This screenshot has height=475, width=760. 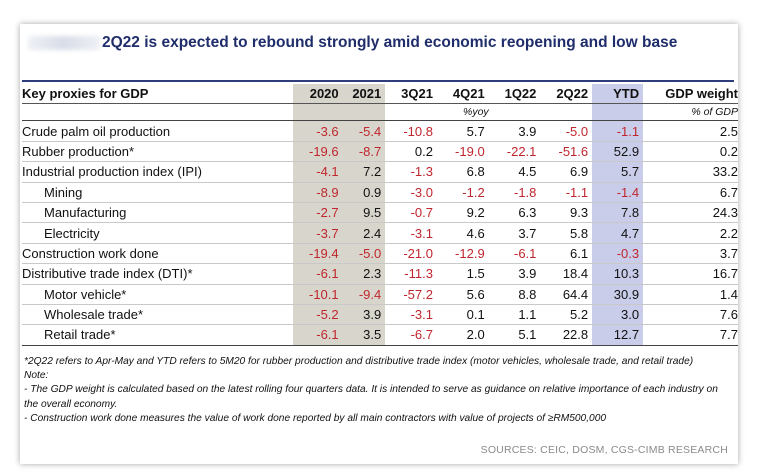 What do you see at coordinates (364, 335) in the screenshot?
I see `value-cell: 3.5` at bounding box center [364, 335].